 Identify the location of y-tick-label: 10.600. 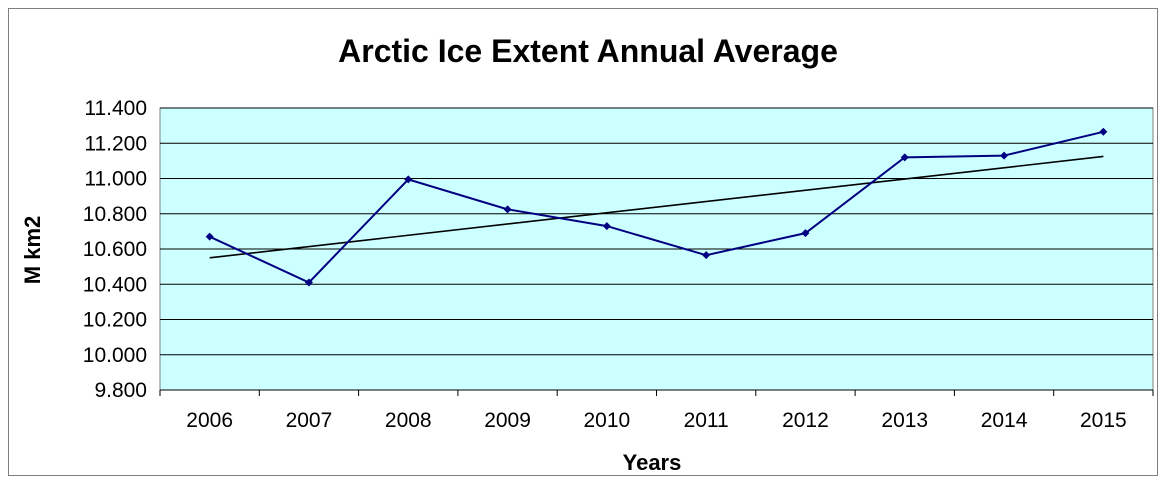
(115, 249).